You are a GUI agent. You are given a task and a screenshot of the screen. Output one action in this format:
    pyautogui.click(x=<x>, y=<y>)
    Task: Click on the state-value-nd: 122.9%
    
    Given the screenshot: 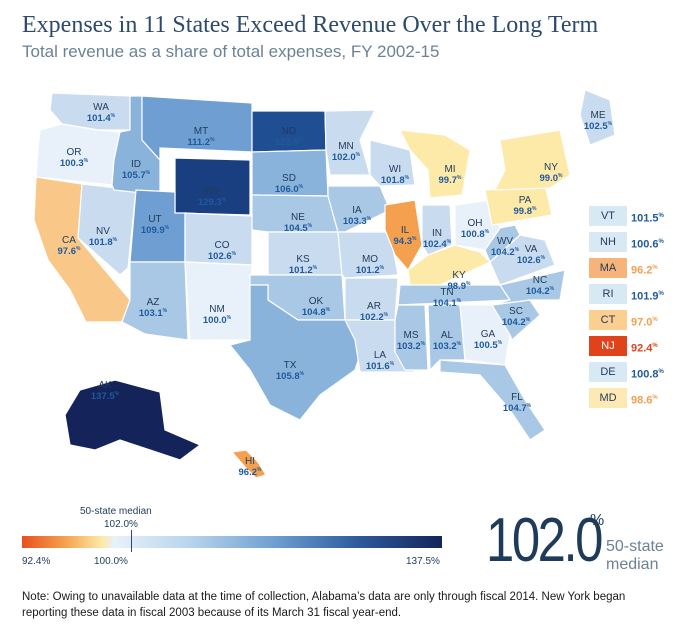 What is the action you would take?
    pyautogui.click(x=289, y=142)
    